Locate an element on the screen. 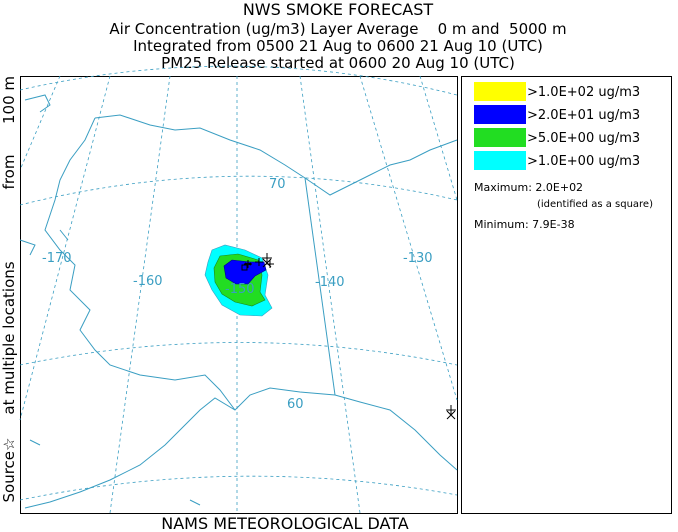 Image resolution: width=678 pixels, height=532 pixels. longitude-label: -140 is located at coordinates (330, 282).